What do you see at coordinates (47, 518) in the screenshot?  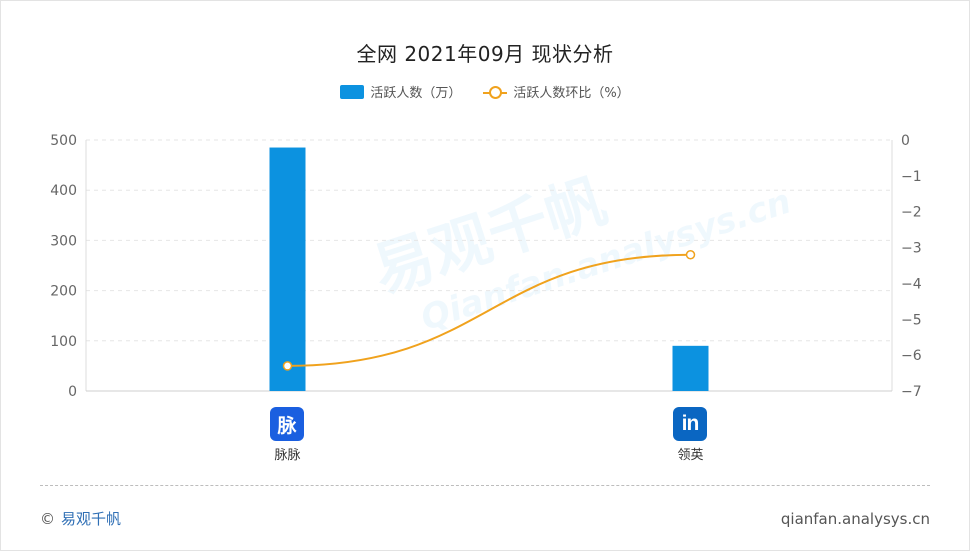 I see `copyright-symbol: ©` at bounding box center [47, 518].